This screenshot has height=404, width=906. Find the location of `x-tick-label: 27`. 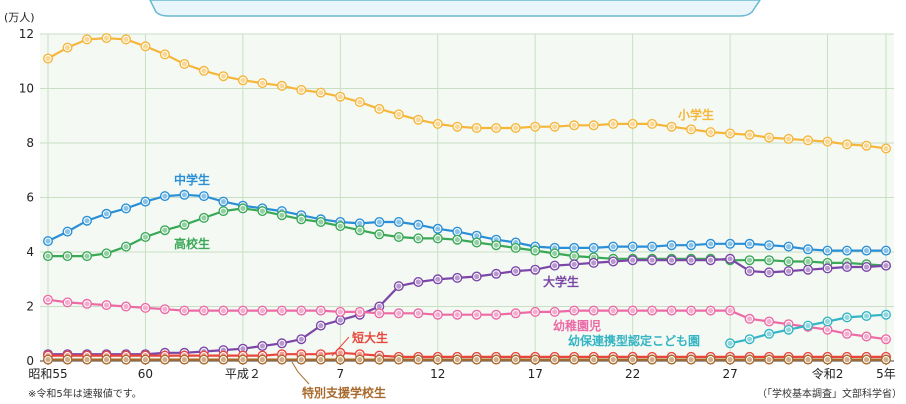

x-tick-label: 27 is located at coordinates (729, 374).